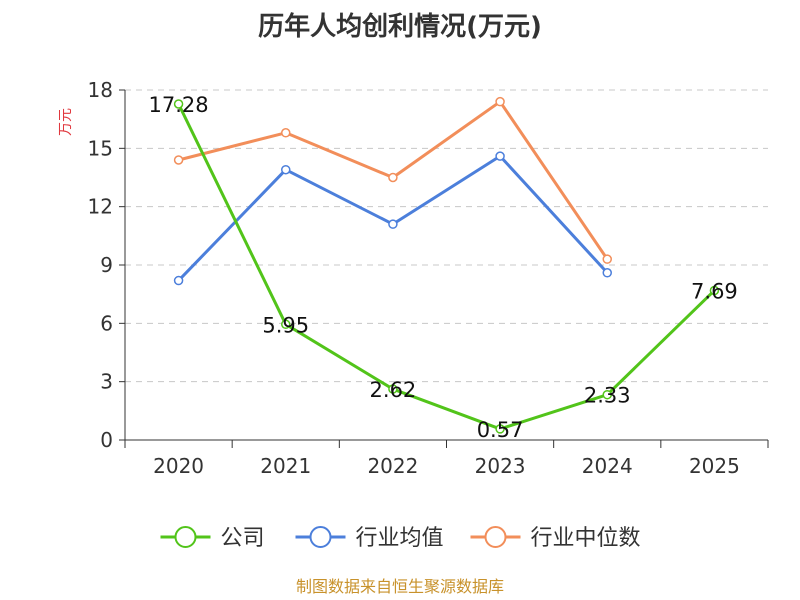  Describe the element at coordinates (243, 538) in the screenshot. I see `legend-label-0: 公司` at that location.